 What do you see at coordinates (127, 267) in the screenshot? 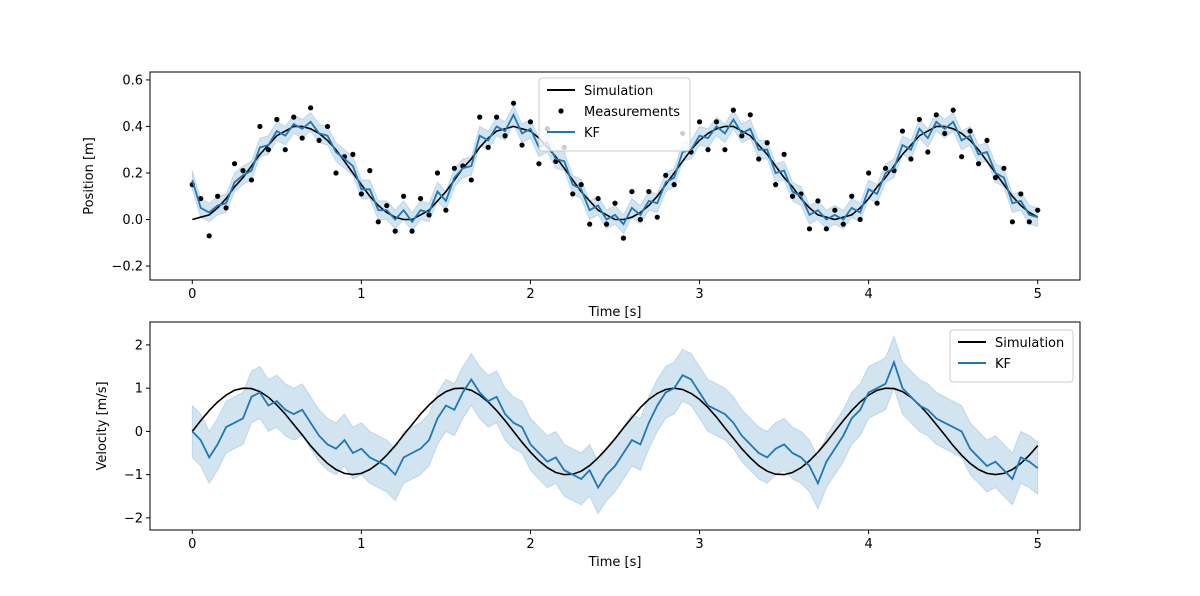
I see `y-tick-label: −0.2` at bounding box center [127, 267].